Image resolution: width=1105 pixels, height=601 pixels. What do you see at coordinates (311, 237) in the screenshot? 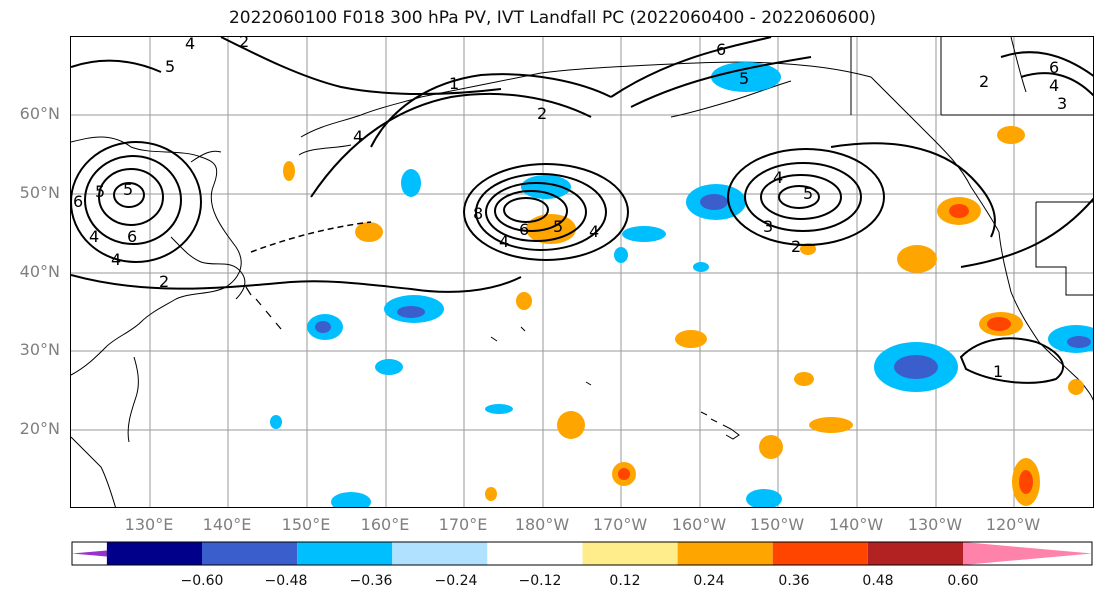
I see `ivt-contours-dashed` at bounding box center [311, 237].